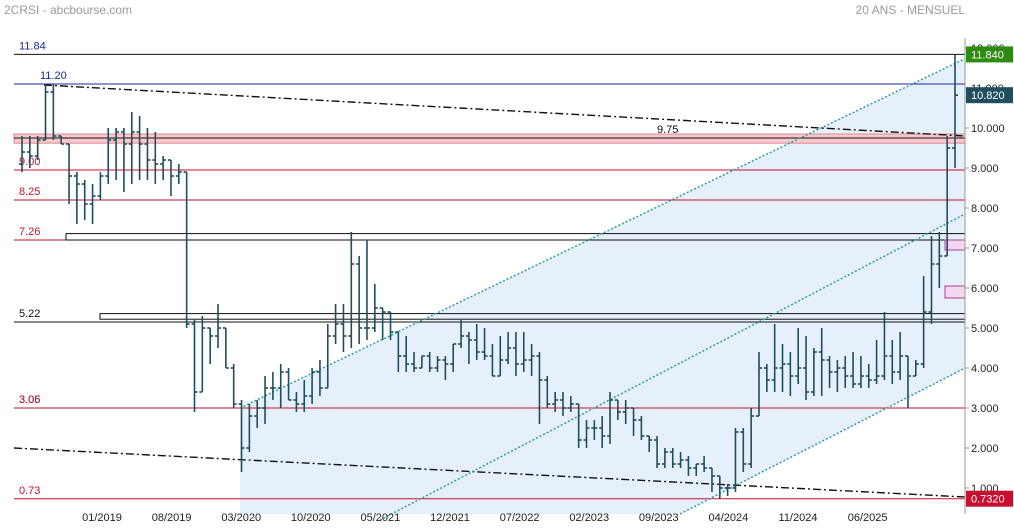  Describe the element at coordinates (659, 518) in the screenshot. I see `x-tick-label: 09/2023` at that location.